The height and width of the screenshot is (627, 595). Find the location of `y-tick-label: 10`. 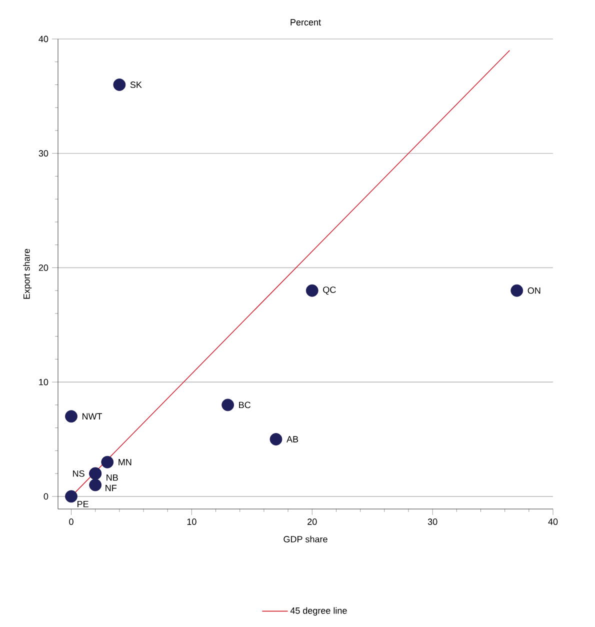

y-tick-label: 10 is located at coordinates (43, 382).